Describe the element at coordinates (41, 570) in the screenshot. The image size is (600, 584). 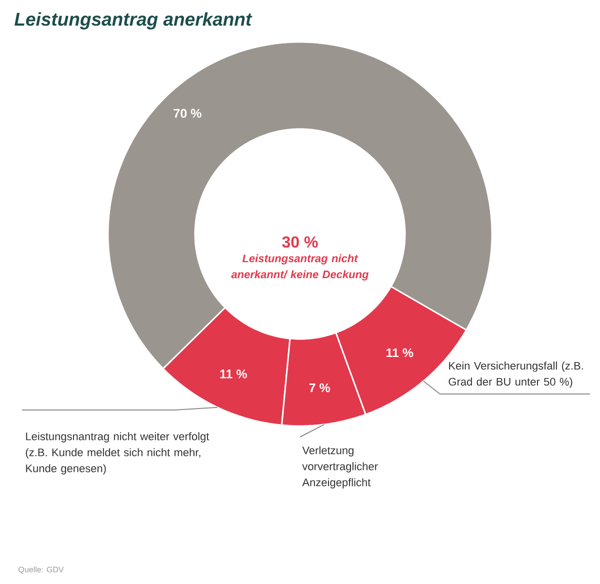
I see `source-note: Quelle: GDV` at that location.